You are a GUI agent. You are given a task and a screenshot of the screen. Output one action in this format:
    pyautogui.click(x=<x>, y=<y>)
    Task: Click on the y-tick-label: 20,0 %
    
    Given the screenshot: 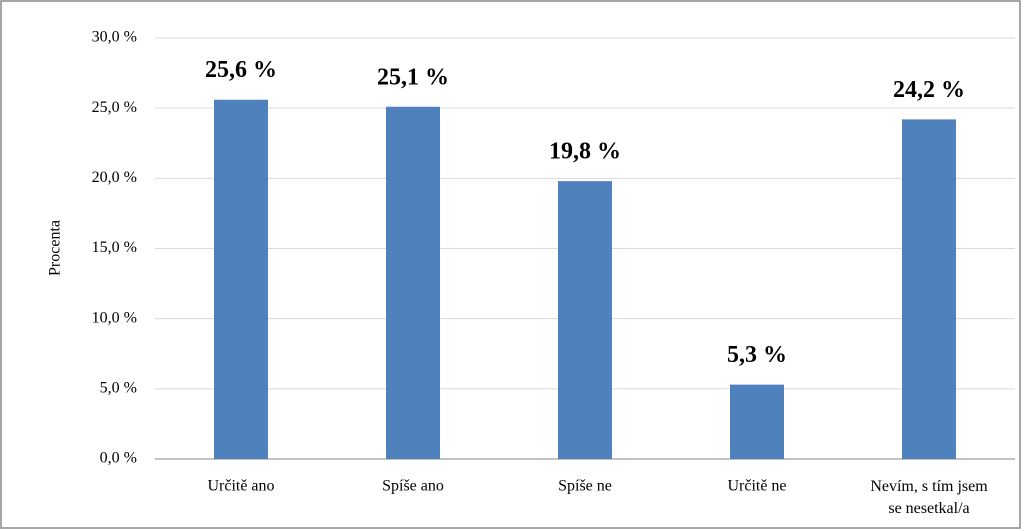 What is the action you would take?
    pyautogui.click(x=114, y=177)
    